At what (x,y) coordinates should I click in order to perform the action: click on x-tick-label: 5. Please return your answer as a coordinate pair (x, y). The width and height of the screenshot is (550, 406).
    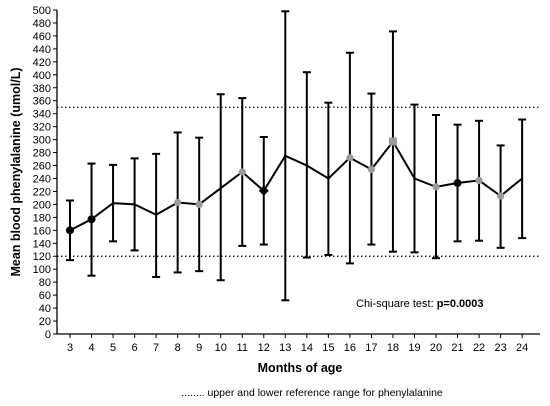
    Looking at the image, I should click on (113, 348).